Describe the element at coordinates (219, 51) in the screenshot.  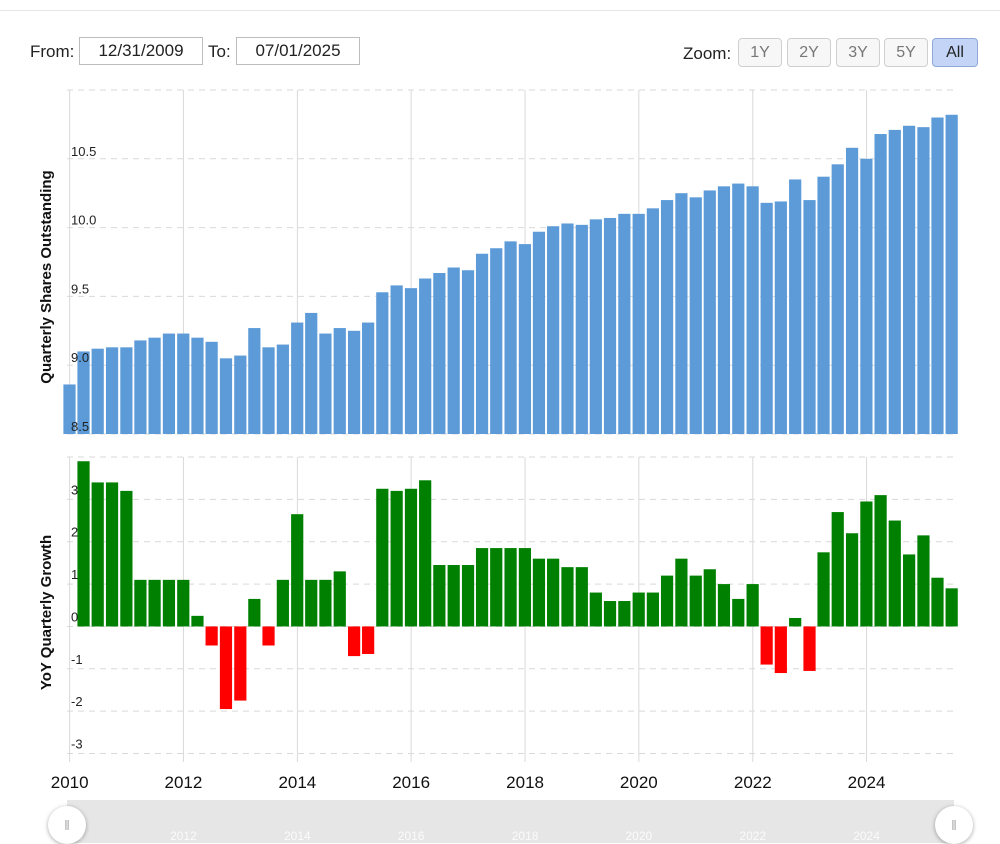
I see `to-label: To:` at that location.